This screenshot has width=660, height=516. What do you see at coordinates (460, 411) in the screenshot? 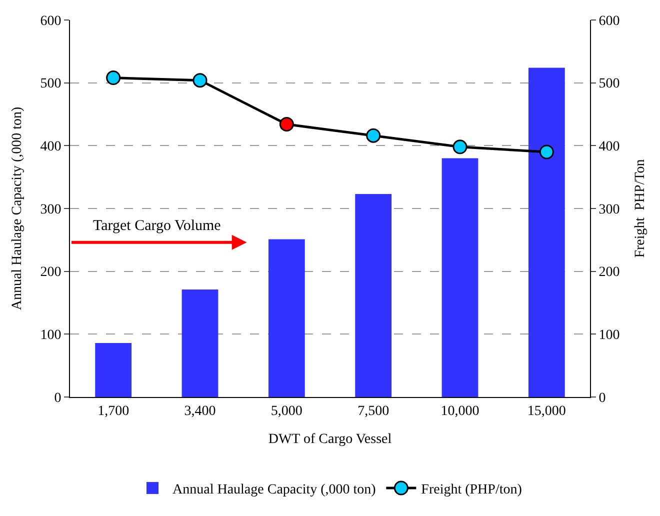
I see `x-tick-label: 10,000` at bounding box center [460, 411].